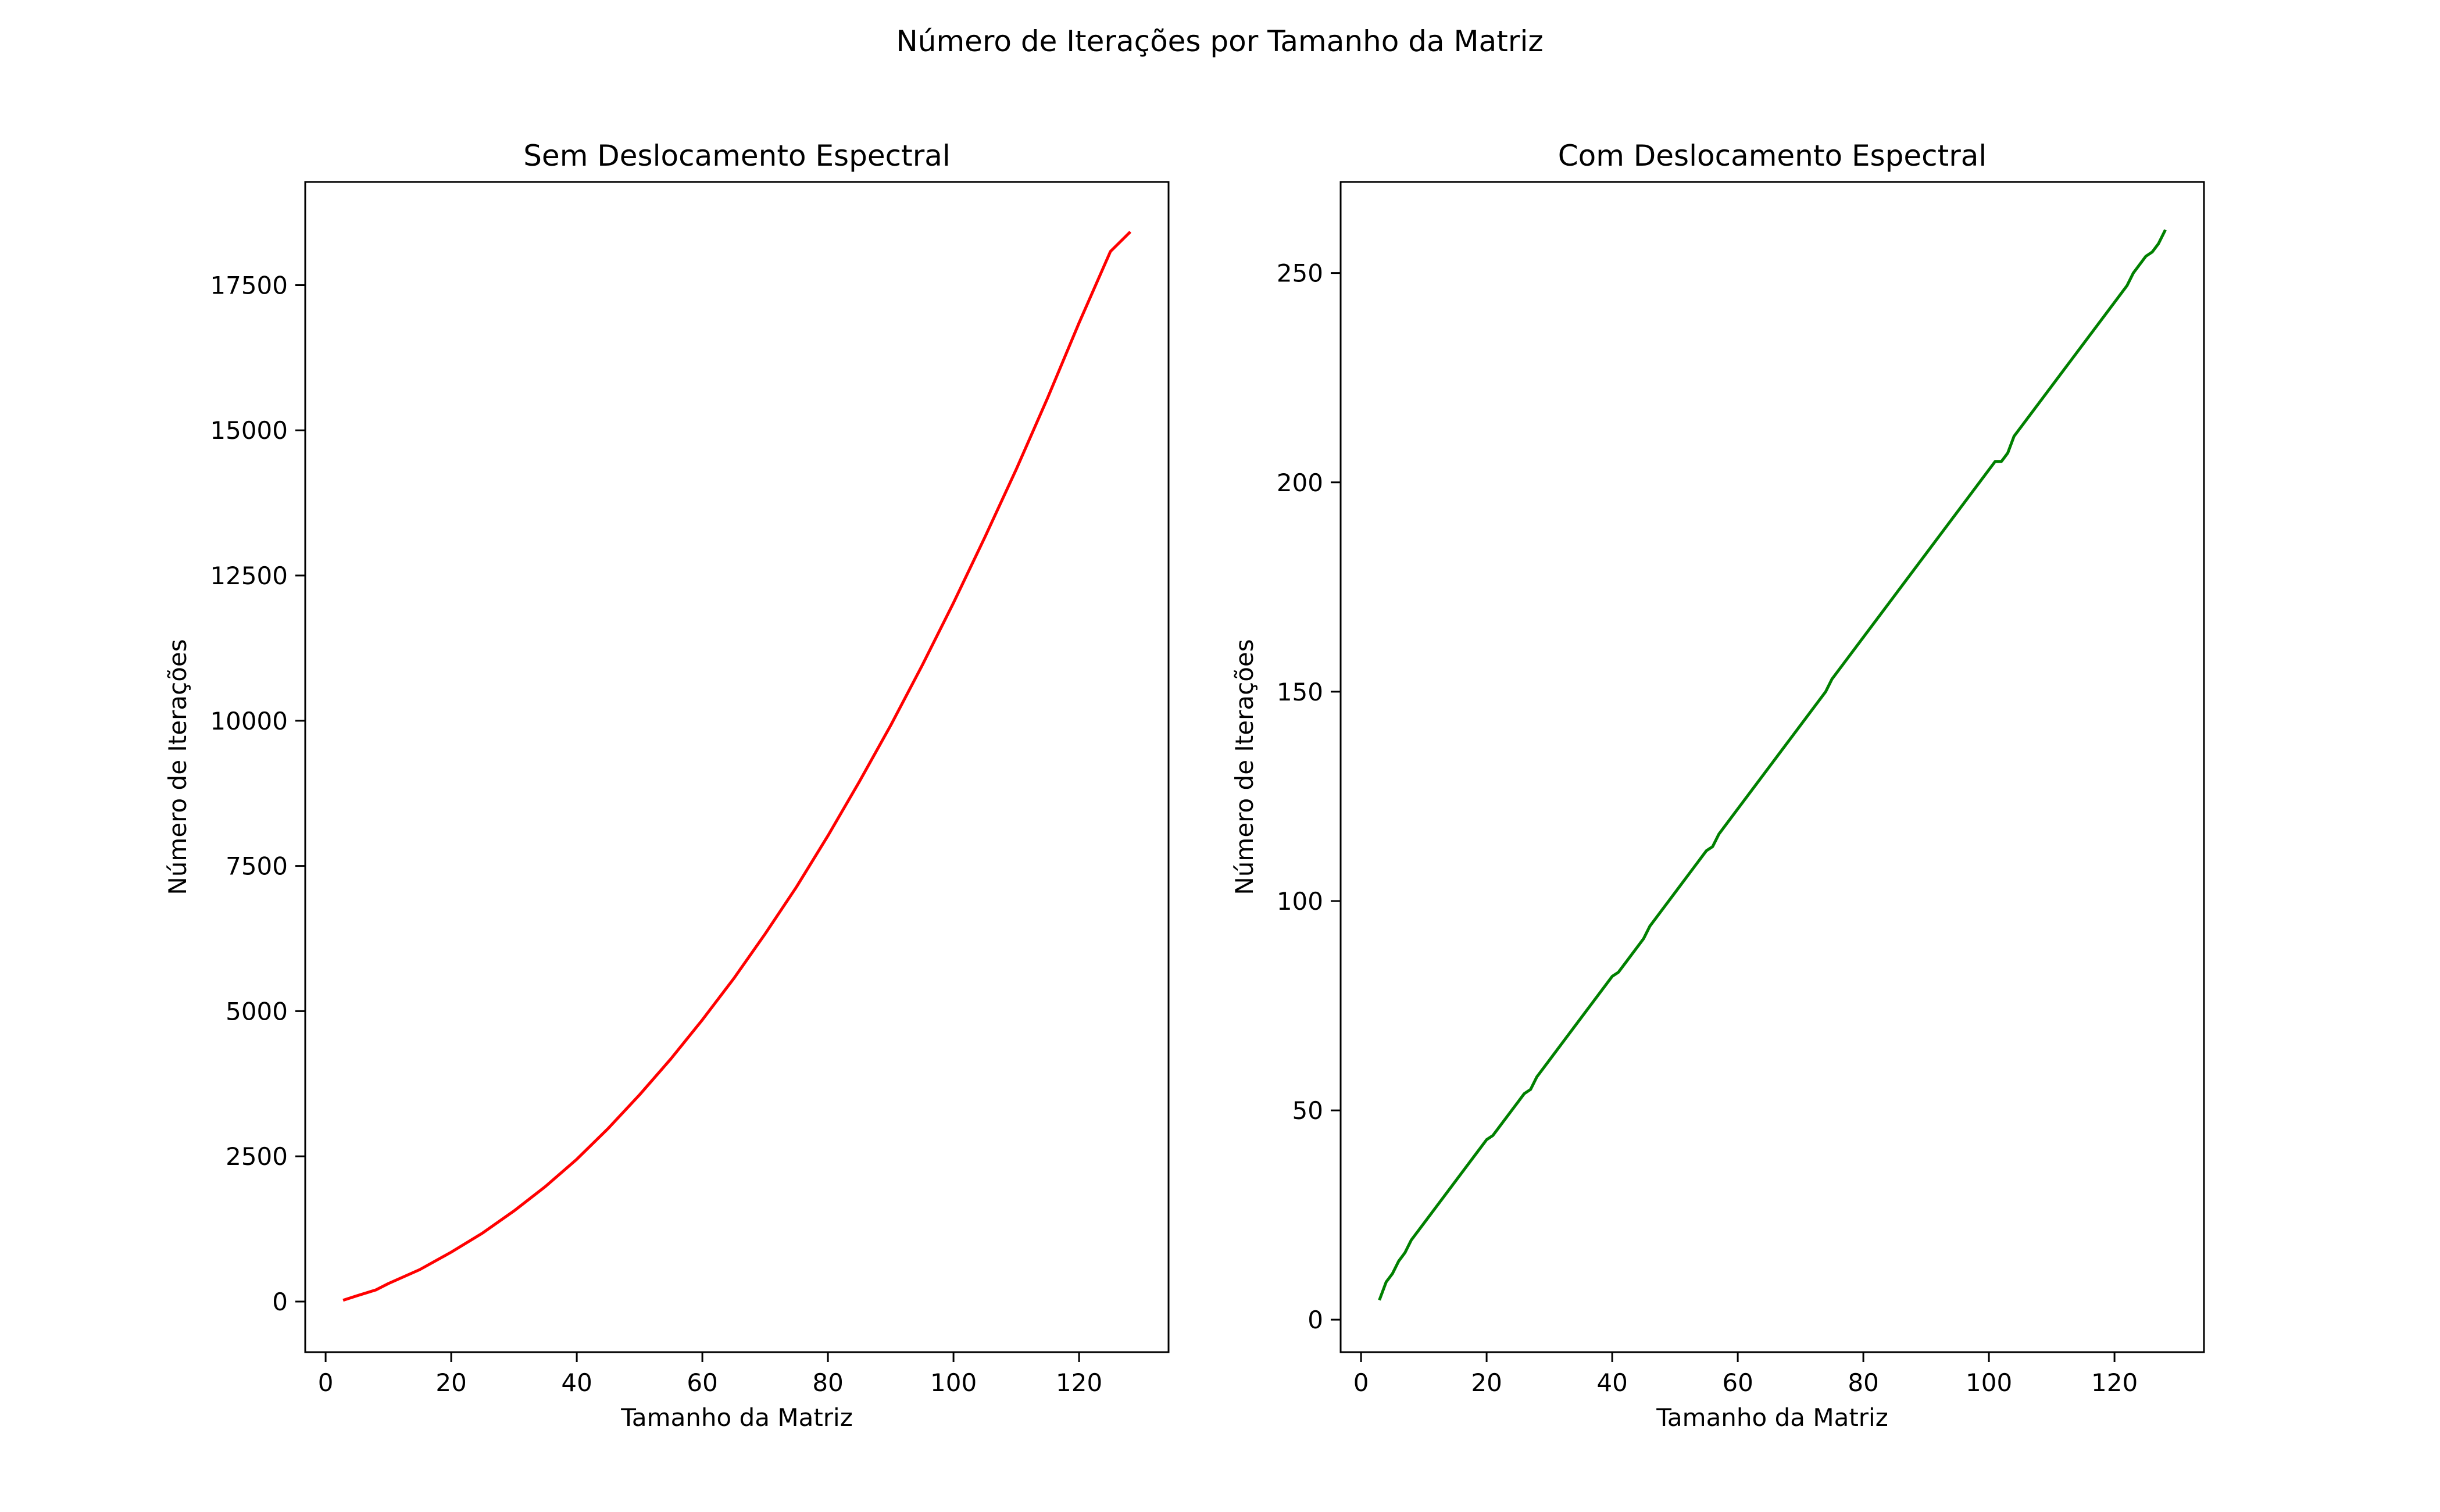 The image size is (2440, 1512). I want to click on x-axis-label-left: Tamanho da Matriz, so click(737, 1417).